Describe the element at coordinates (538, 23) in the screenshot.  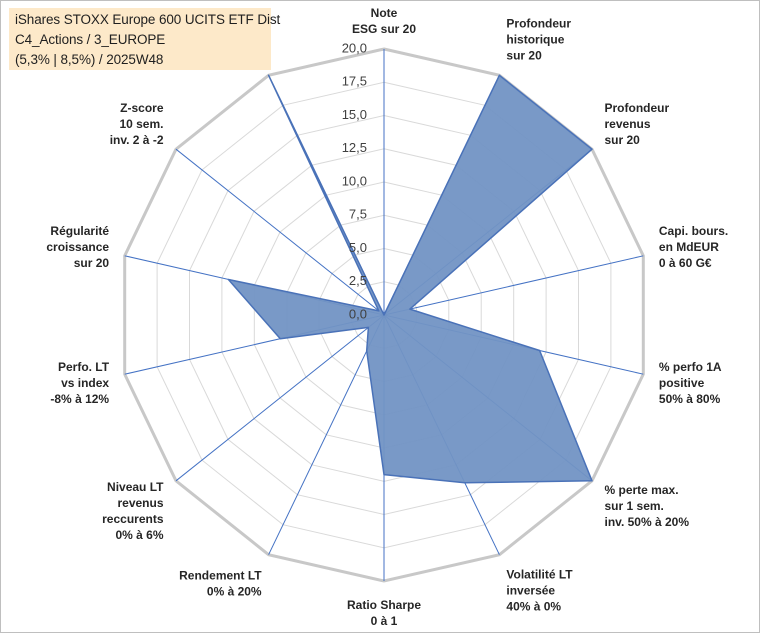
I see `axis-label-2-line-1: Profondeur` at that location.